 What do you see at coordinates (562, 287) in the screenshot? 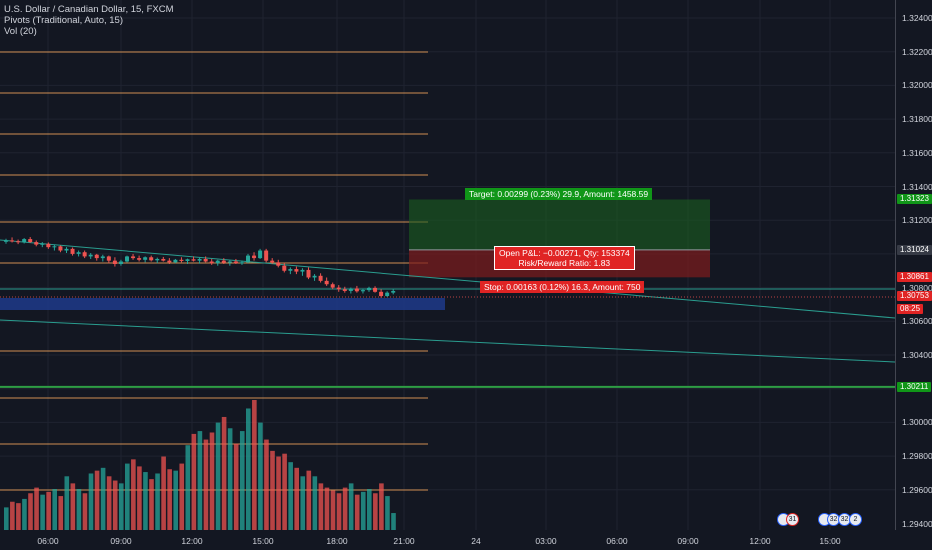
I see `stop-label: Stop: 0.00163 (0.12%) 16.3, Amount: 750` at bounding box center [562, 287].